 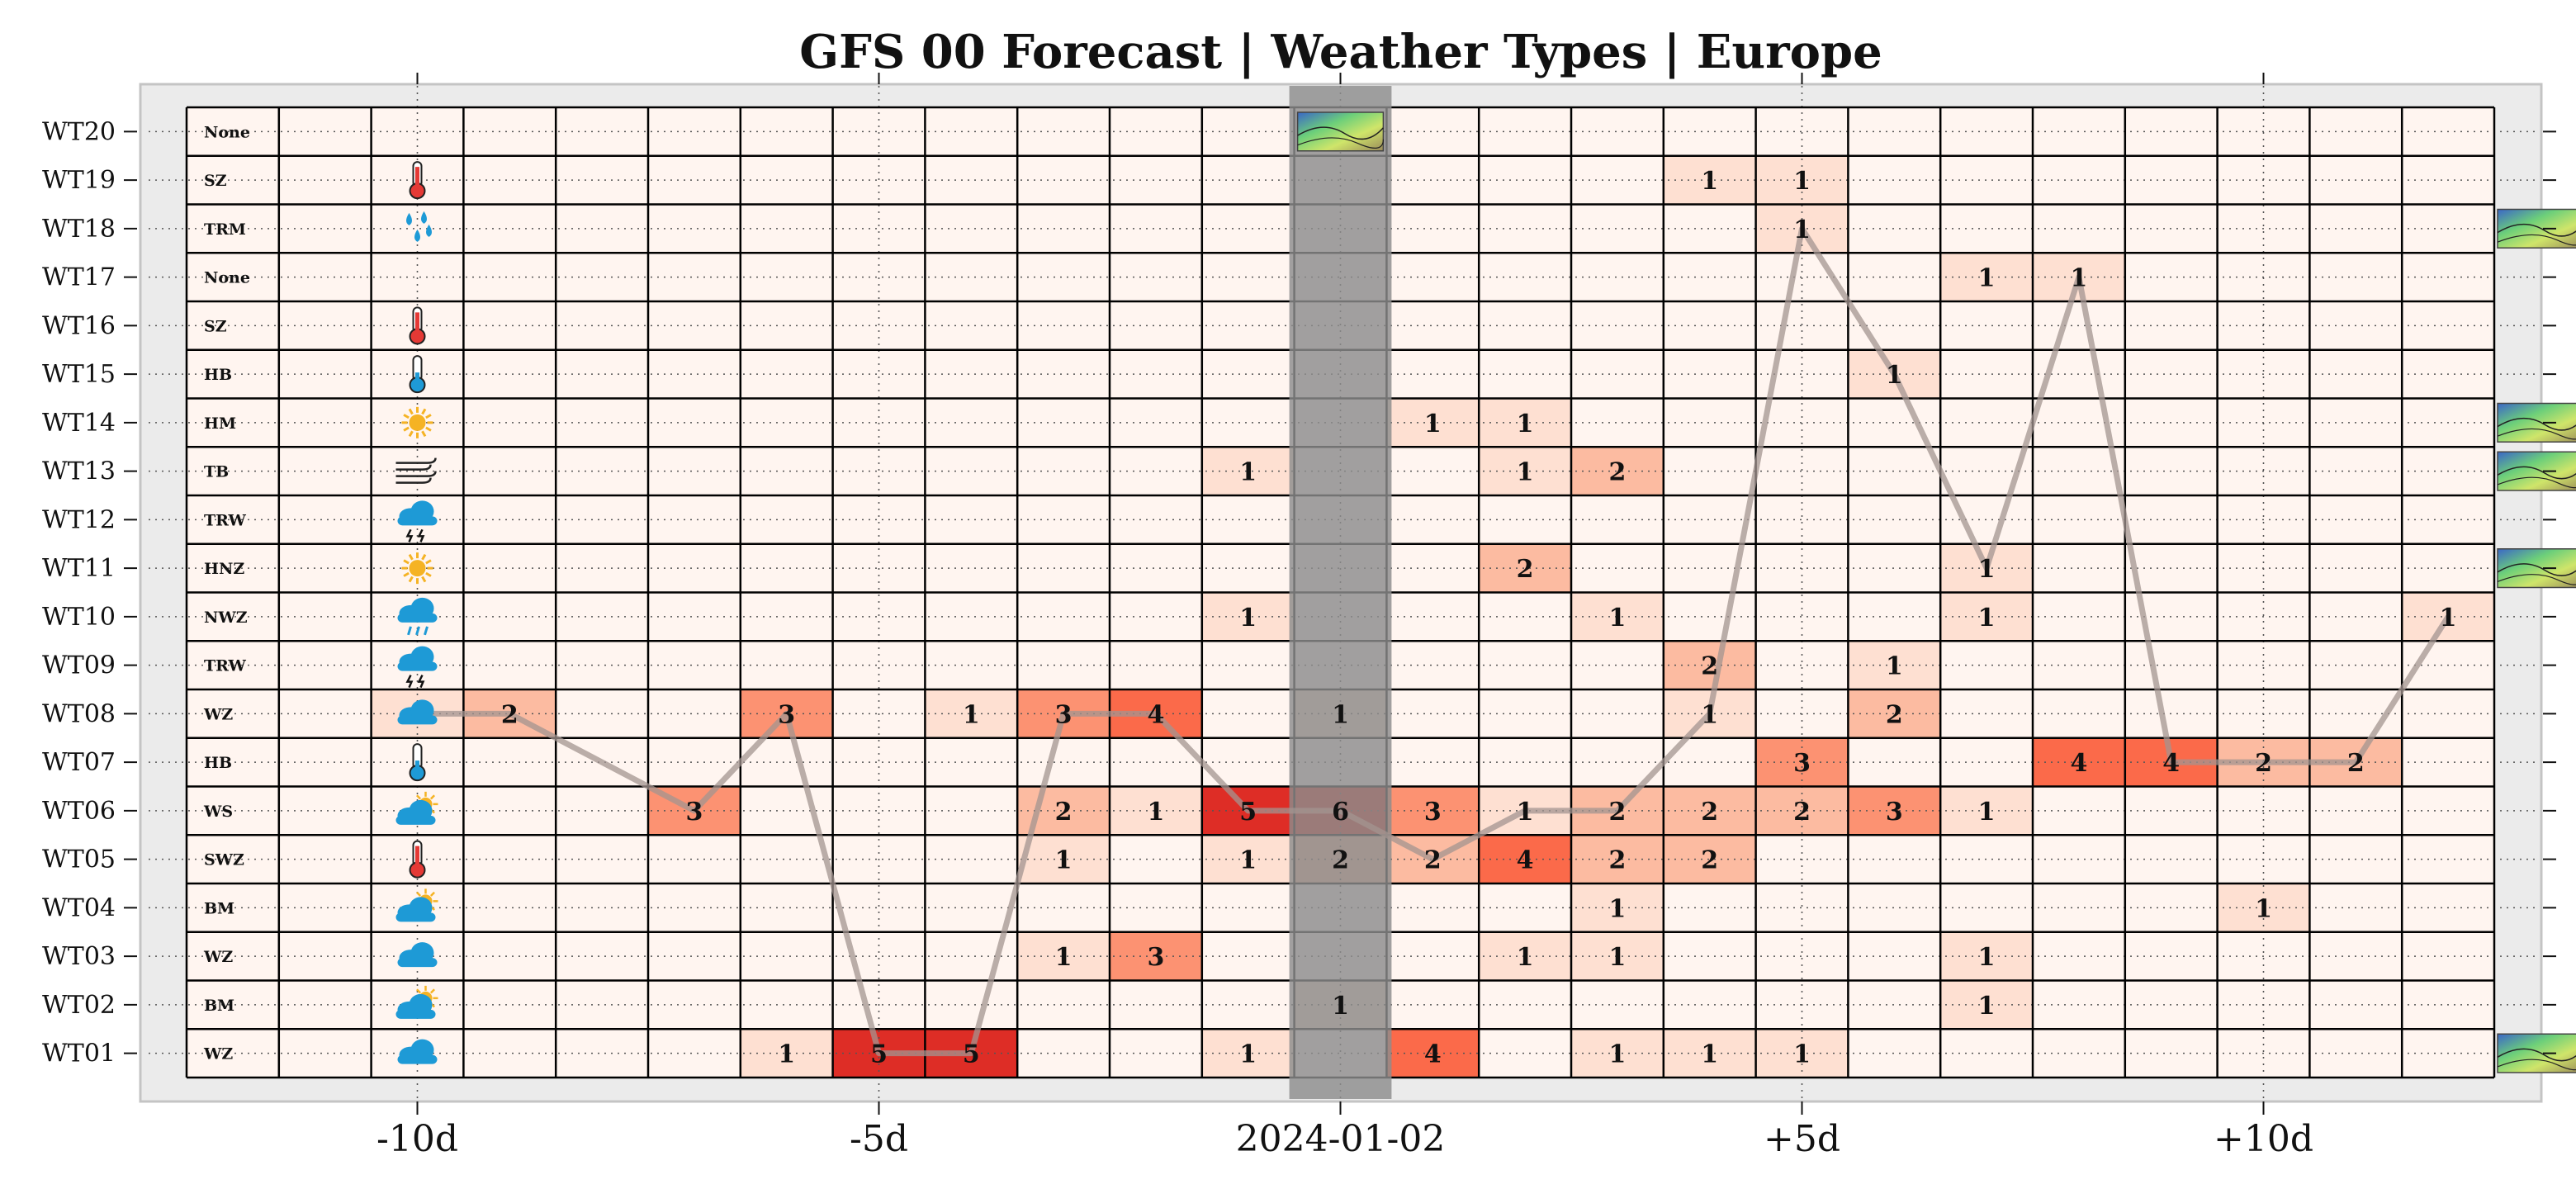 What do you see at coordinates (416, 905) in the screenshot?
I see `partly-cloudy-icon` at bounding box center [416, 905].